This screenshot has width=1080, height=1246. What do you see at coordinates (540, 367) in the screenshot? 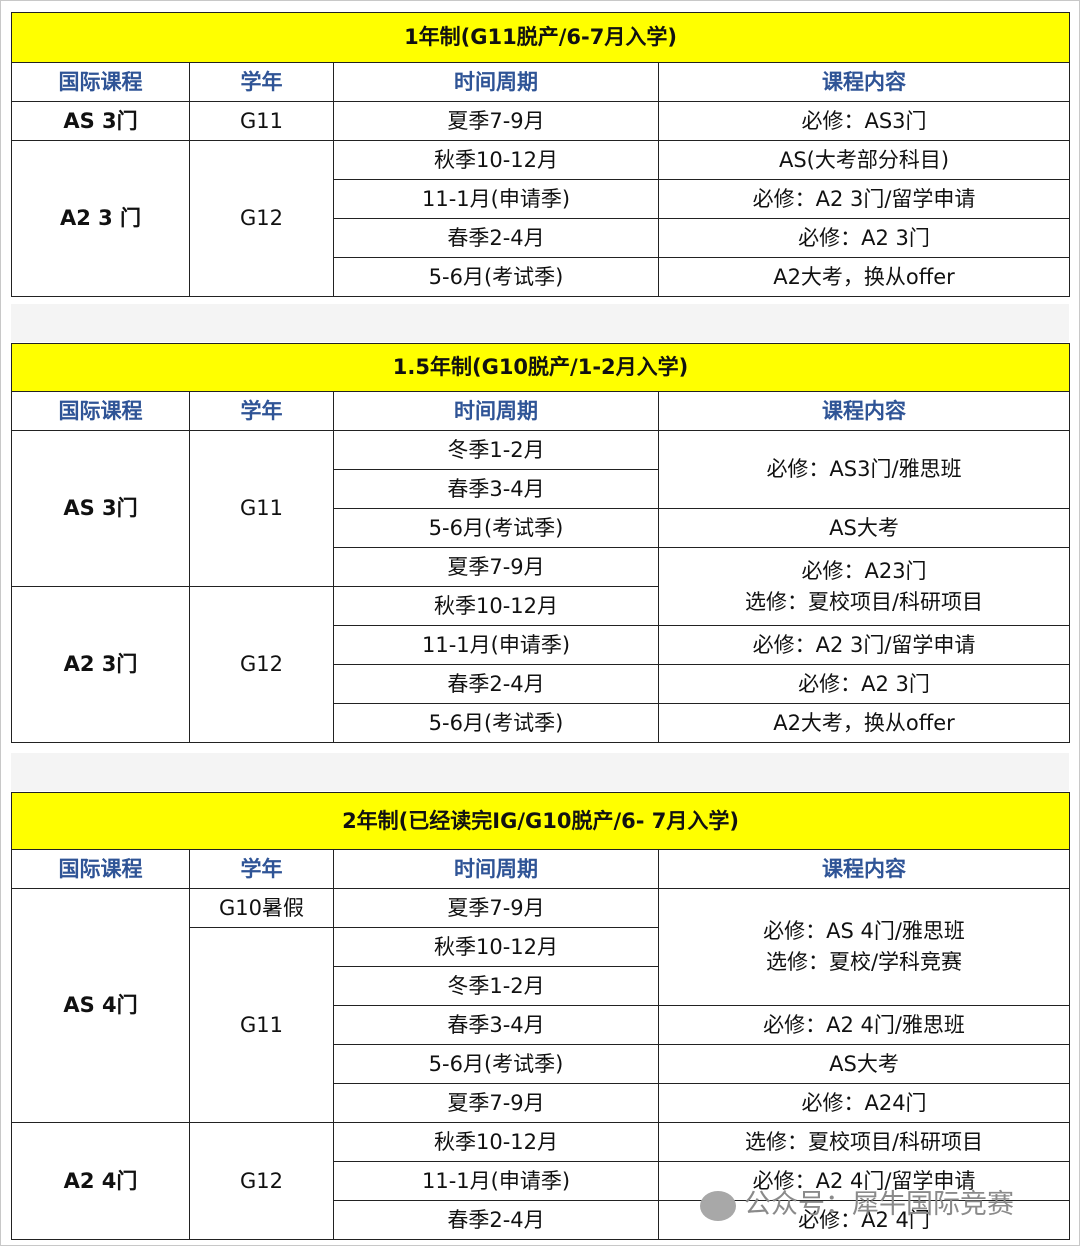
I see `table-title: 1.5年制(G10脱产/1-2月入学)` at bounding box center [540, 367].